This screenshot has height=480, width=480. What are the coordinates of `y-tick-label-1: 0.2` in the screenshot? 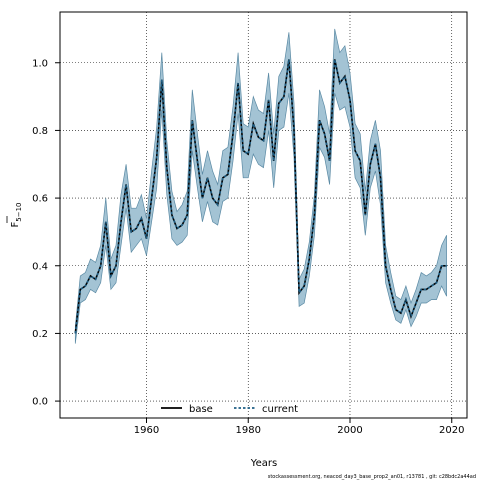 It's located at (40, 334).